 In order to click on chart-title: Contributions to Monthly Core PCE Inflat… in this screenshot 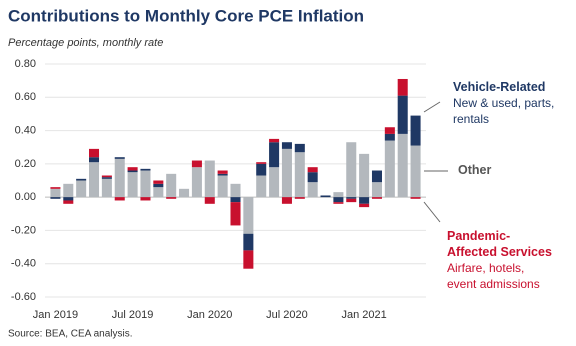, I will do `click(186, 15)`.